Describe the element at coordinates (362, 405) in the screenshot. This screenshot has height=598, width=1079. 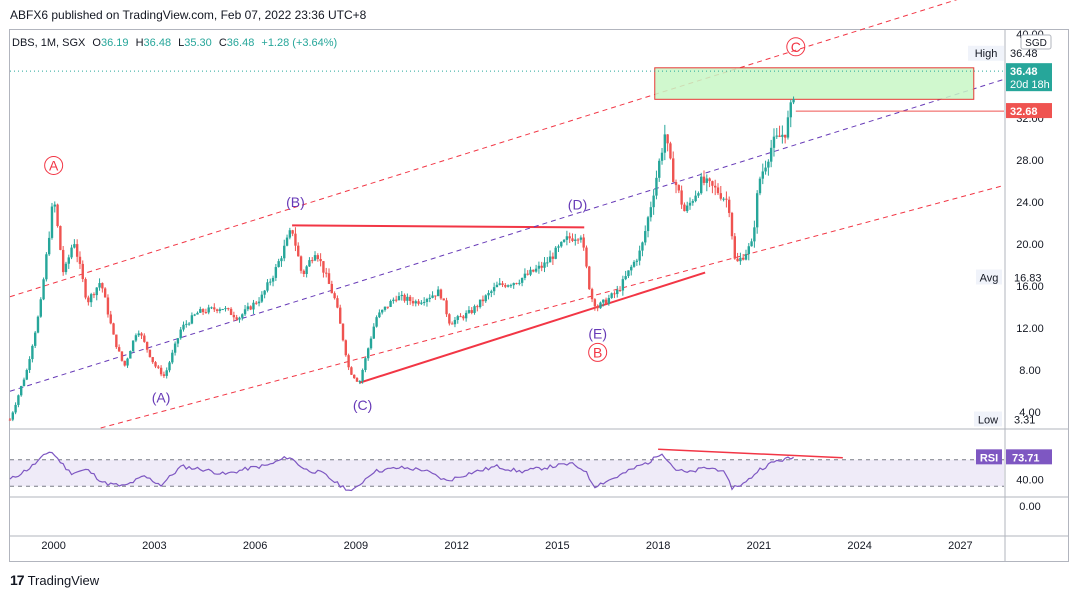
I see `wave-label: (C)` at that location.